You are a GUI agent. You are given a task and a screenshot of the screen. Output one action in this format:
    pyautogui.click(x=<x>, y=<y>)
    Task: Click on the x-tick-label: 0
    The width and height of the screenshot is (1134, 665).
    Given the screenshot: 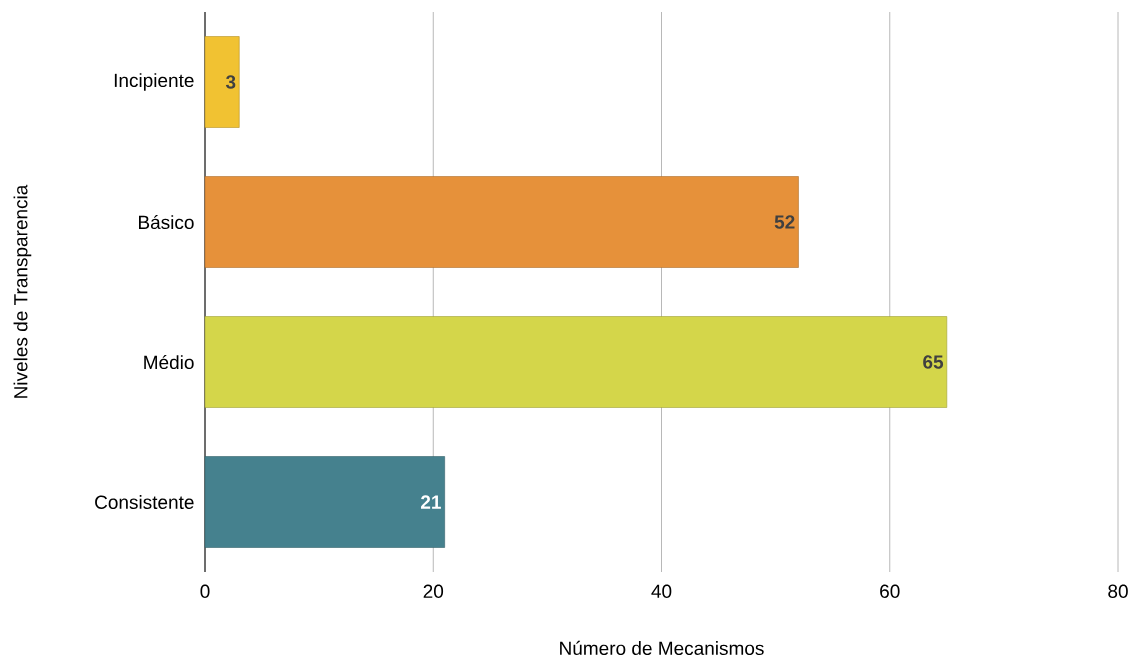 What is the action you would take?
    pyautogui.click(x=205, y=591)
    